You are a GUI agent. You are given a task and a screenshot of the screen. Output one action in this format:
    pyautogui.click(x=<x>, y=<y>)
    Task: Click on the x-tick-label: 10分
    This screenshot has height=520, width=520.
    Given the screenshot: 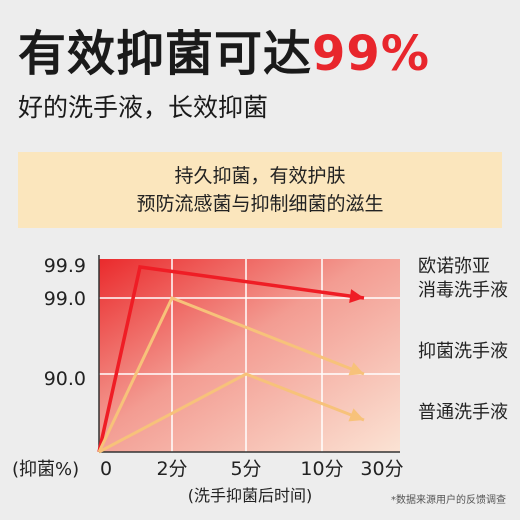 What is the action you would take?
    pyautogui.click(x=321, y=469)
    